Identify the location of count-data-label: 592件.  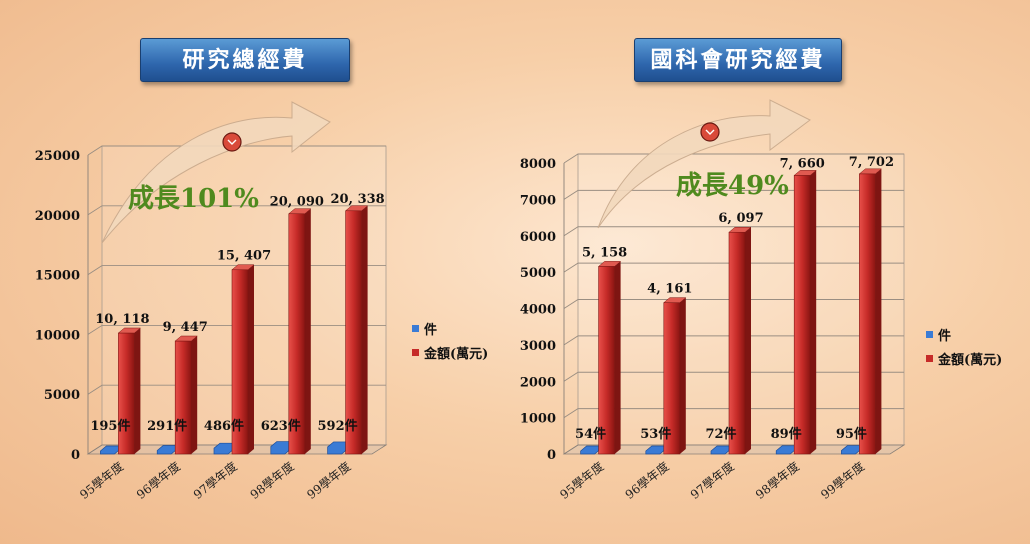
(338, 426).